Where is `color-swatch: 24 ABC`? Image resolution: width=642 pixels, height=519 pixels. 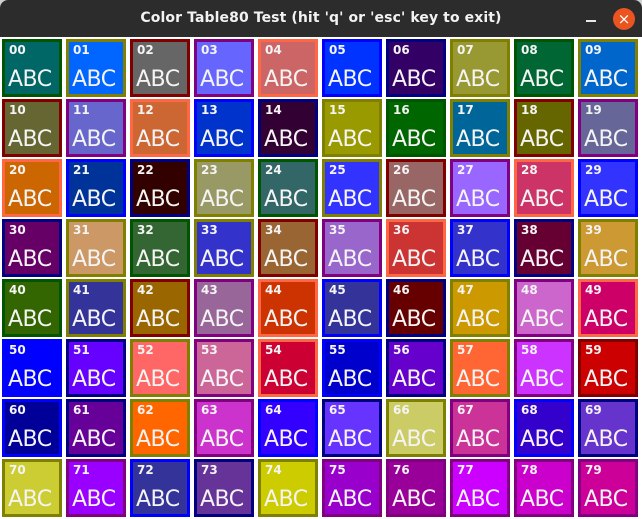 color-swatch: 24 ABC is located at coordinates (288, 188).